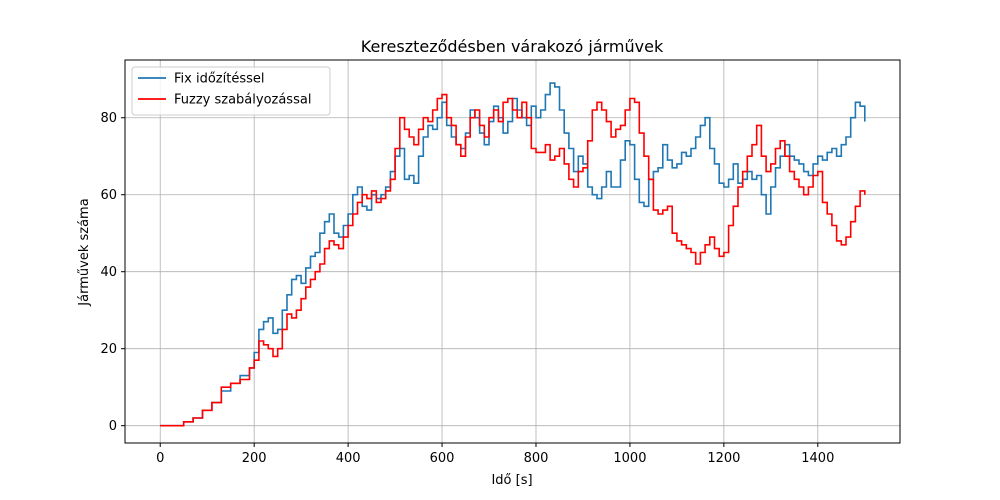 This screenshot has width=1000, height=500. Describe the element at coordinates (512, 46) in the screenshot. I see `chart-title: Kereszteződésben várakozó járművek` at that location.